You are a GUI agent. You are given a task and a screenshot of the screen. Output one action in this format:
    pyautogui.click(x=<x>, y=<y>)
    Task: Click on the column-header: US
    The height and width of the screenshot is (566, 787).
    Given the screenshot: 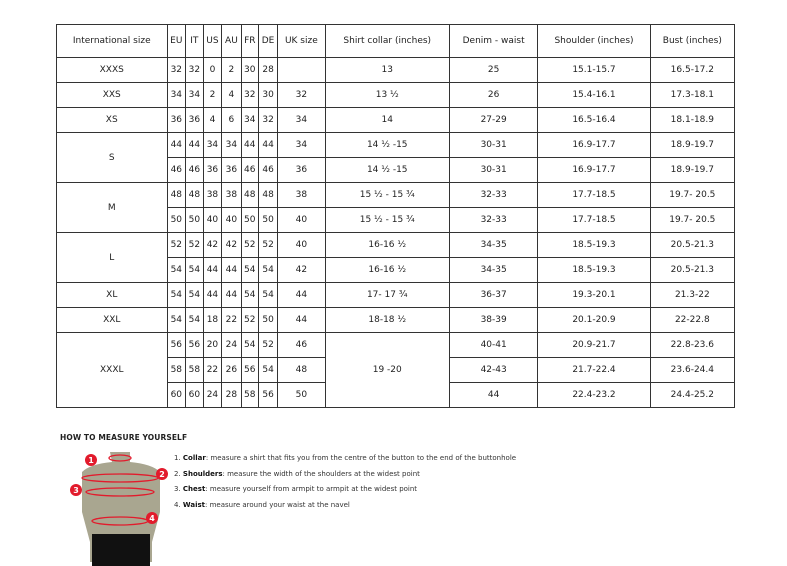 What is the action you would take?
    pyautogui.click(x=212, y=41)
    